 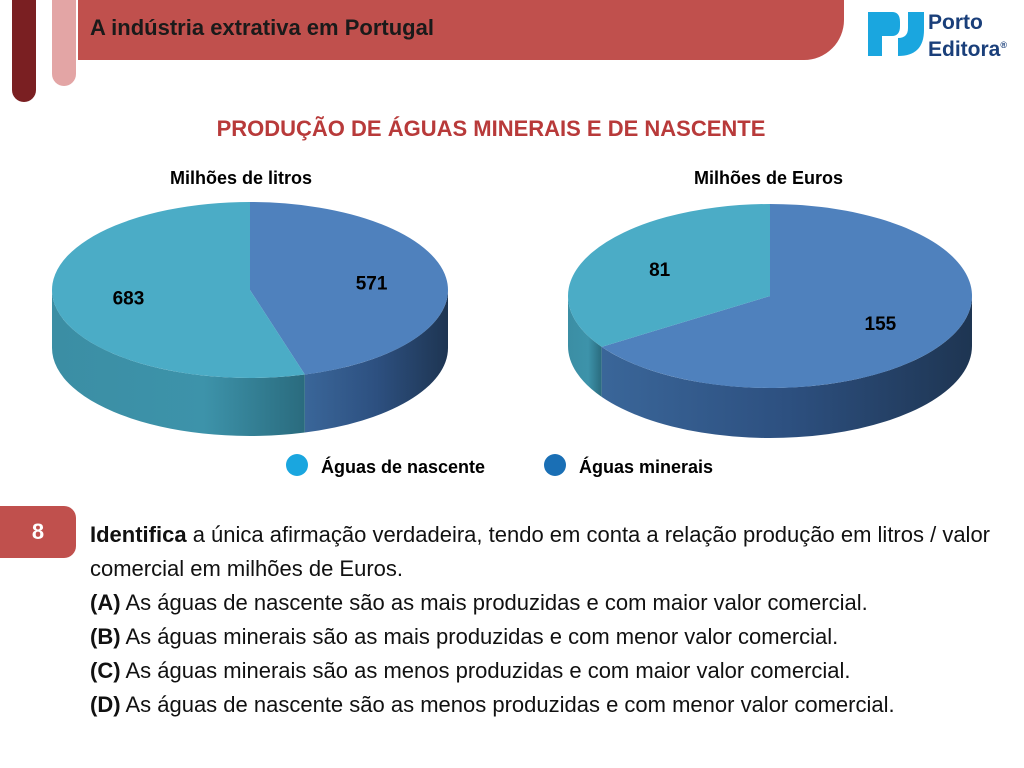 What do you see at coordinates (964, 49) in the screenshot?
I see `logo-text-editora-word: Editora` at bounding box center [964, 49].